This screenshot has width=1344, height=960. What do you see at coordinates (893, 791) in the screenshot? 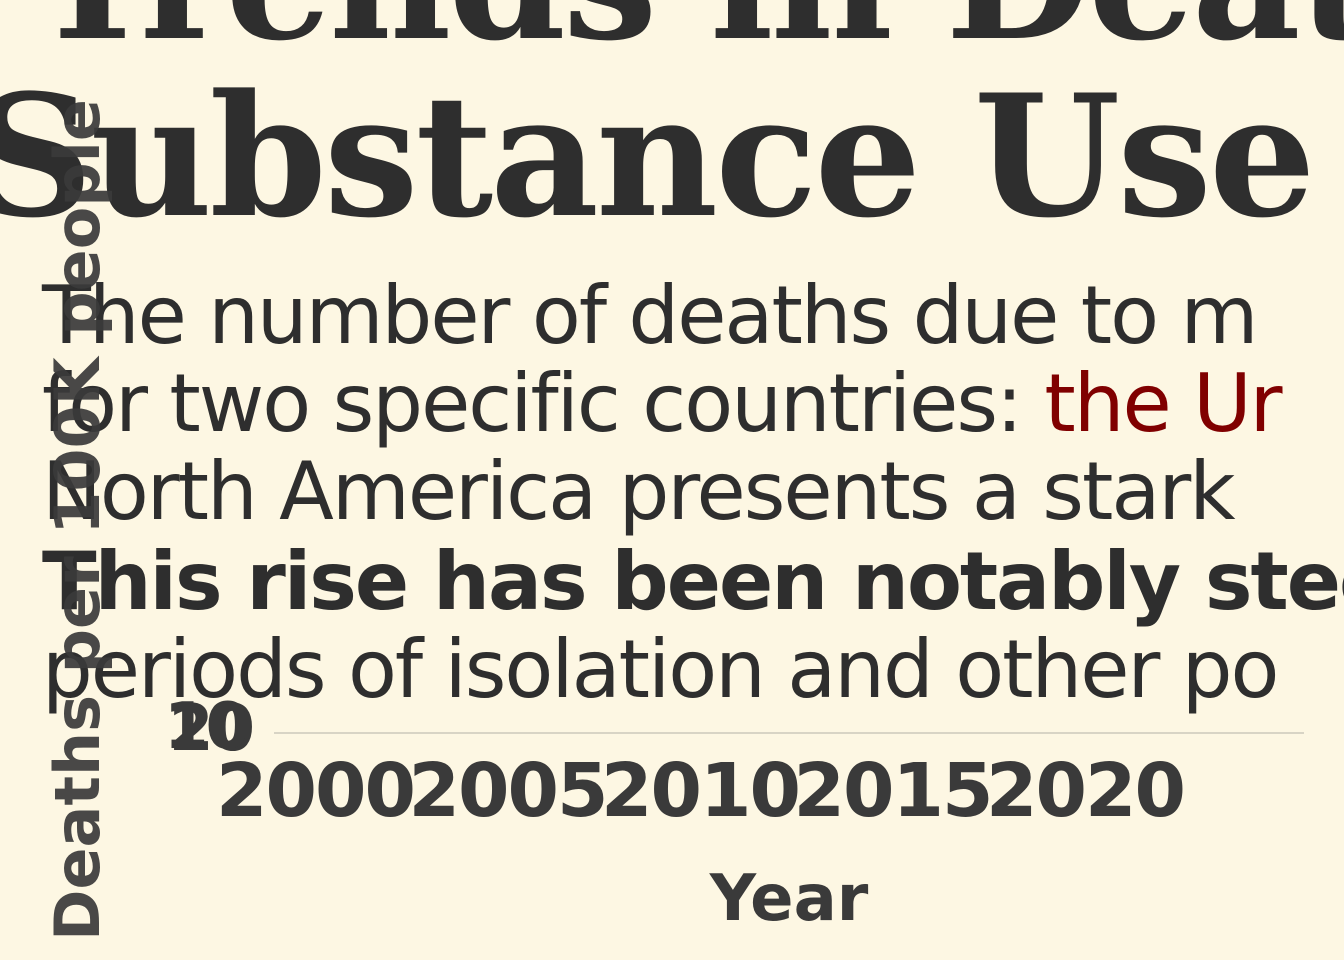
I see `x-tick-label: 2015` at bounding box center [893, 791].